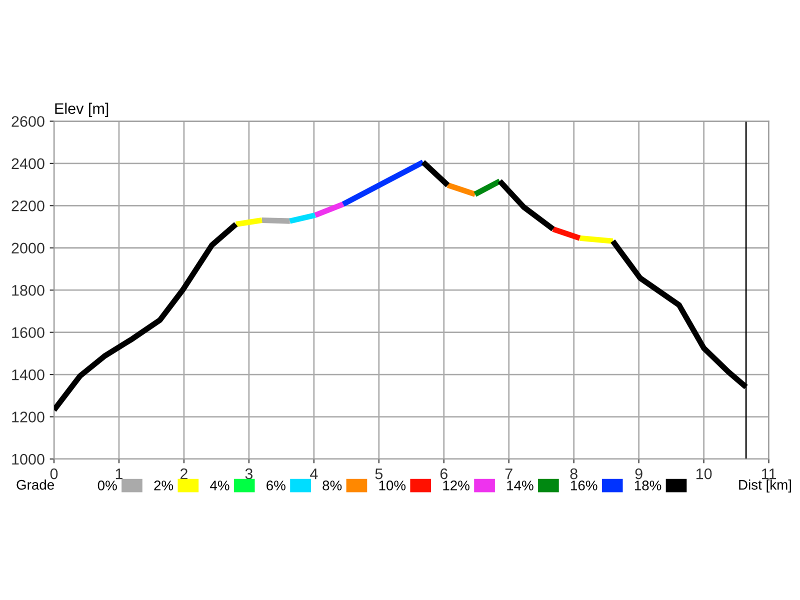 This screenshot has width=800, height=600. I want to click on x-tick-label: 1, so click(119, 474).